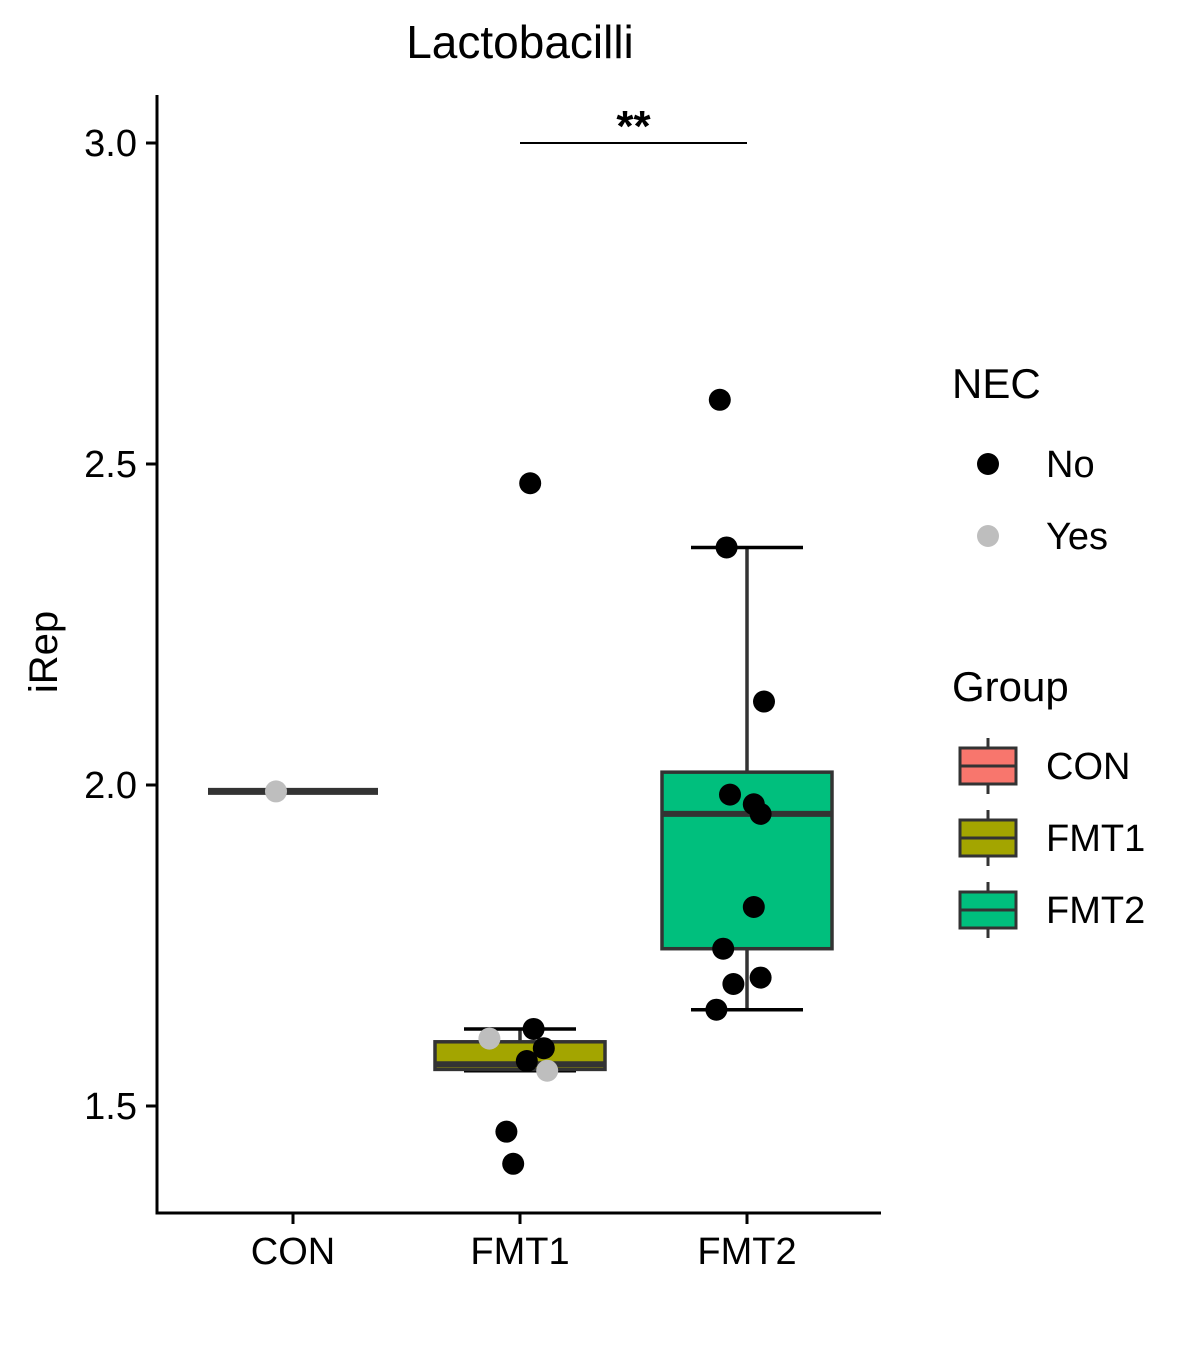 The height and width of the screenshot is (1350, 1200). What do you see at coordinates (110, 786) in the screenshot?
I see `y-tick-label: 2.0` at bounding box center [110, 786].